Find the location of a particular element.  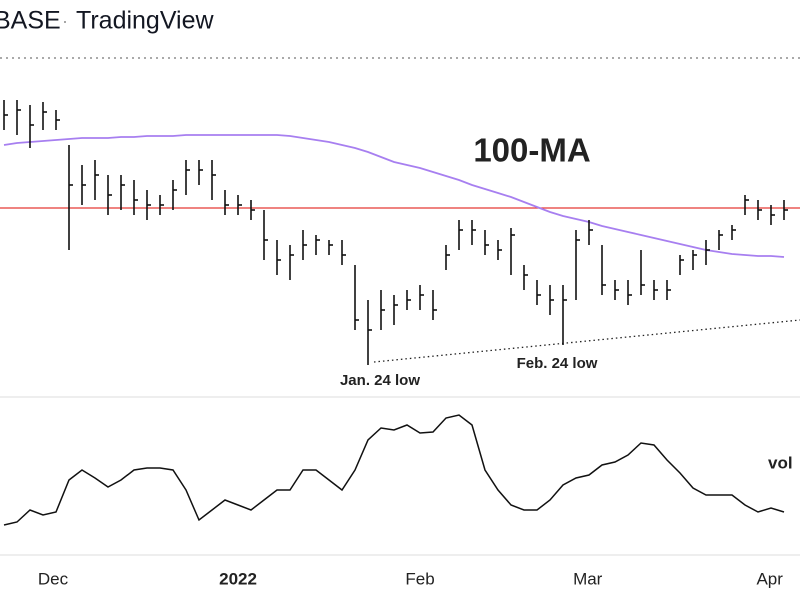

x-tick-label: Mar is located at coordinates (588, 578).